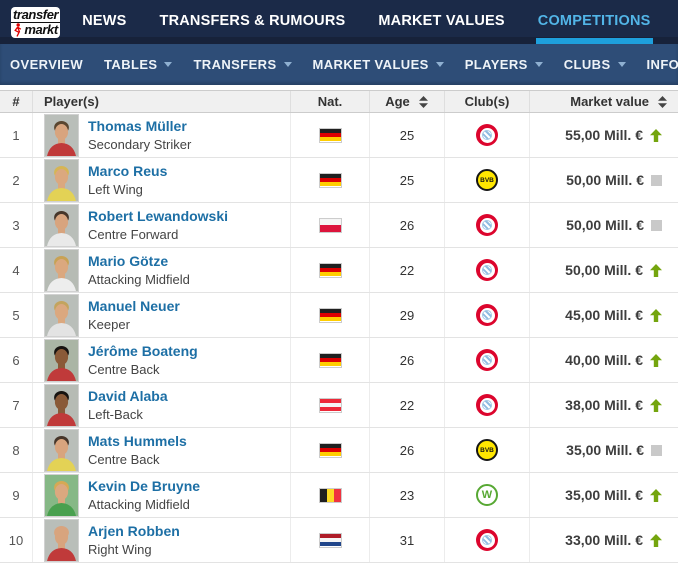 This screenshot has width=678, height=563. What do you see at coordinates (407, 315) in the screenshot?
I see `player-age: 29` at bounding box center [407, 315].